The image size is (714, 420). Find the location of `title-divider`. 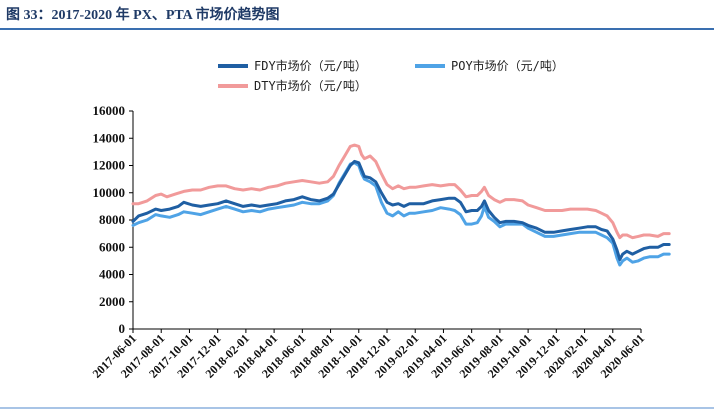

title-divider is located at coordinates (357, 29).